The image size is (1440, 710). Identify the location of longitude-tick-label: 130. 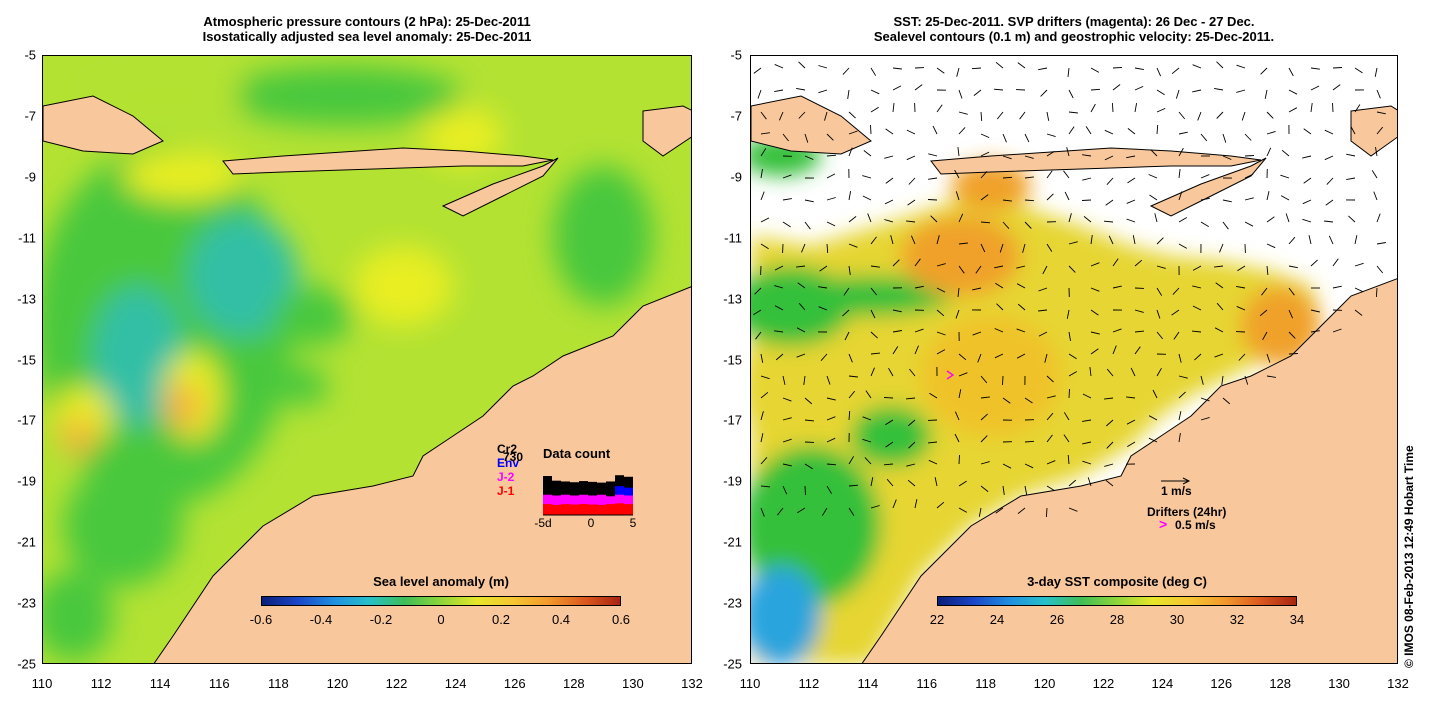
(1339, 683).